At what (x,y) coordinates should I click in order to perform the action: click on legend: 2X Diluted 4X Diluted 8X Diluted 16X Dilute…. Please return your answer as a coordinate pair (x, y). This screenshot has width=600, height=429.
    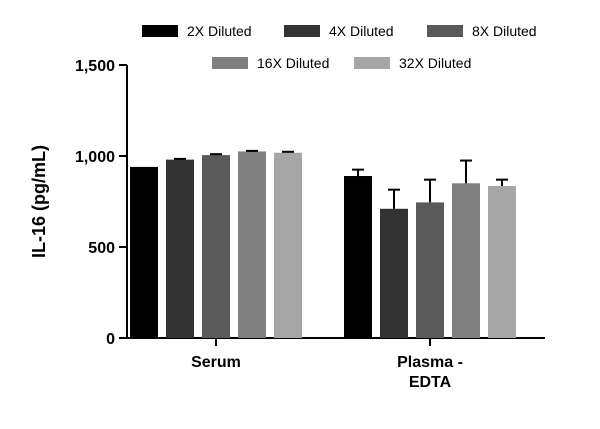
    Looking at the image, I should click on (339, 47).